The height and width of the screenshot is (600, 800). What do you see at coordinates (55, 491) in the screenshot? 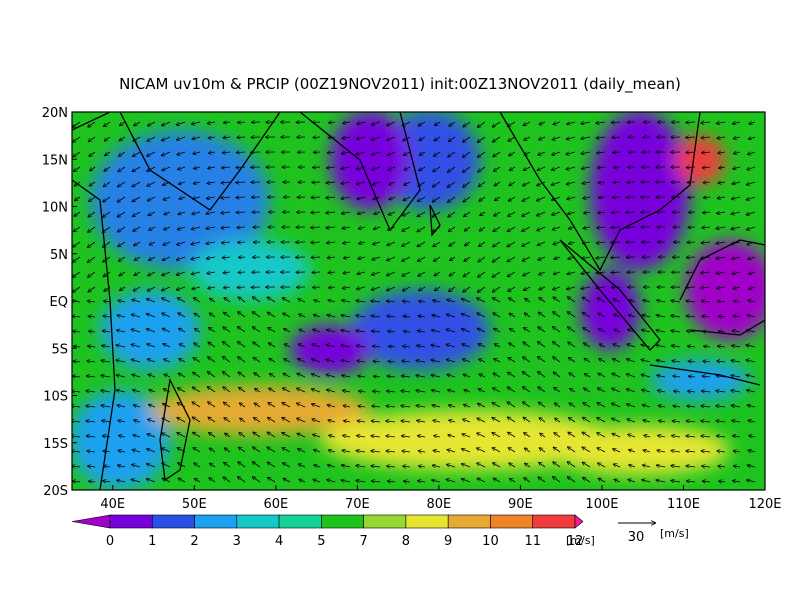
I see `y-tick-label: 20S` at bounding box center [55, 491].